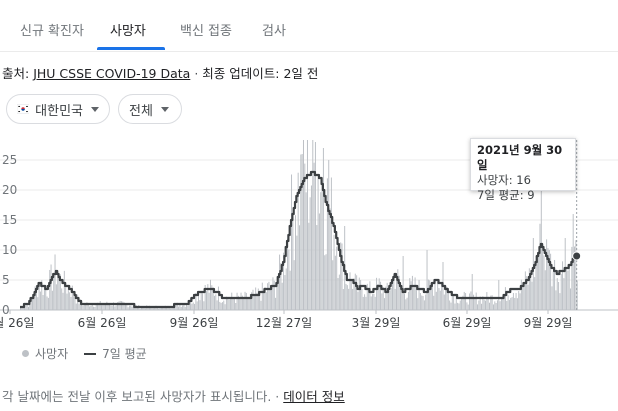 Image resolution: width=618 pixels, height=411 pixels. Describe the element at coordinates (260, 73) in the screenshot. I see `last-updated: 최종 업데이트: 2일 전` at that location.